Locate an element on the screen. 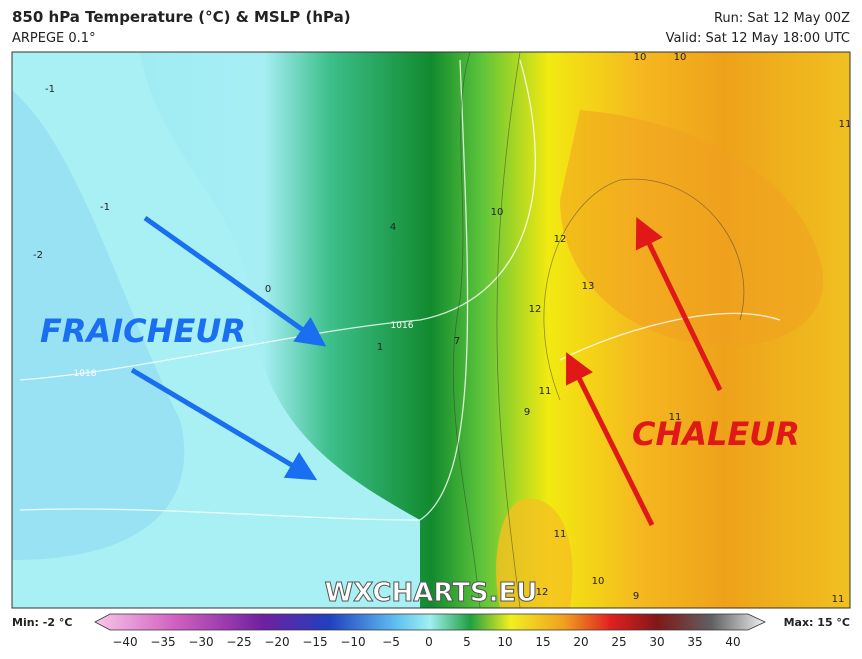 This screenshot has height=659, width=862. contour-label: 1016 is located at coordinates (402, 326).